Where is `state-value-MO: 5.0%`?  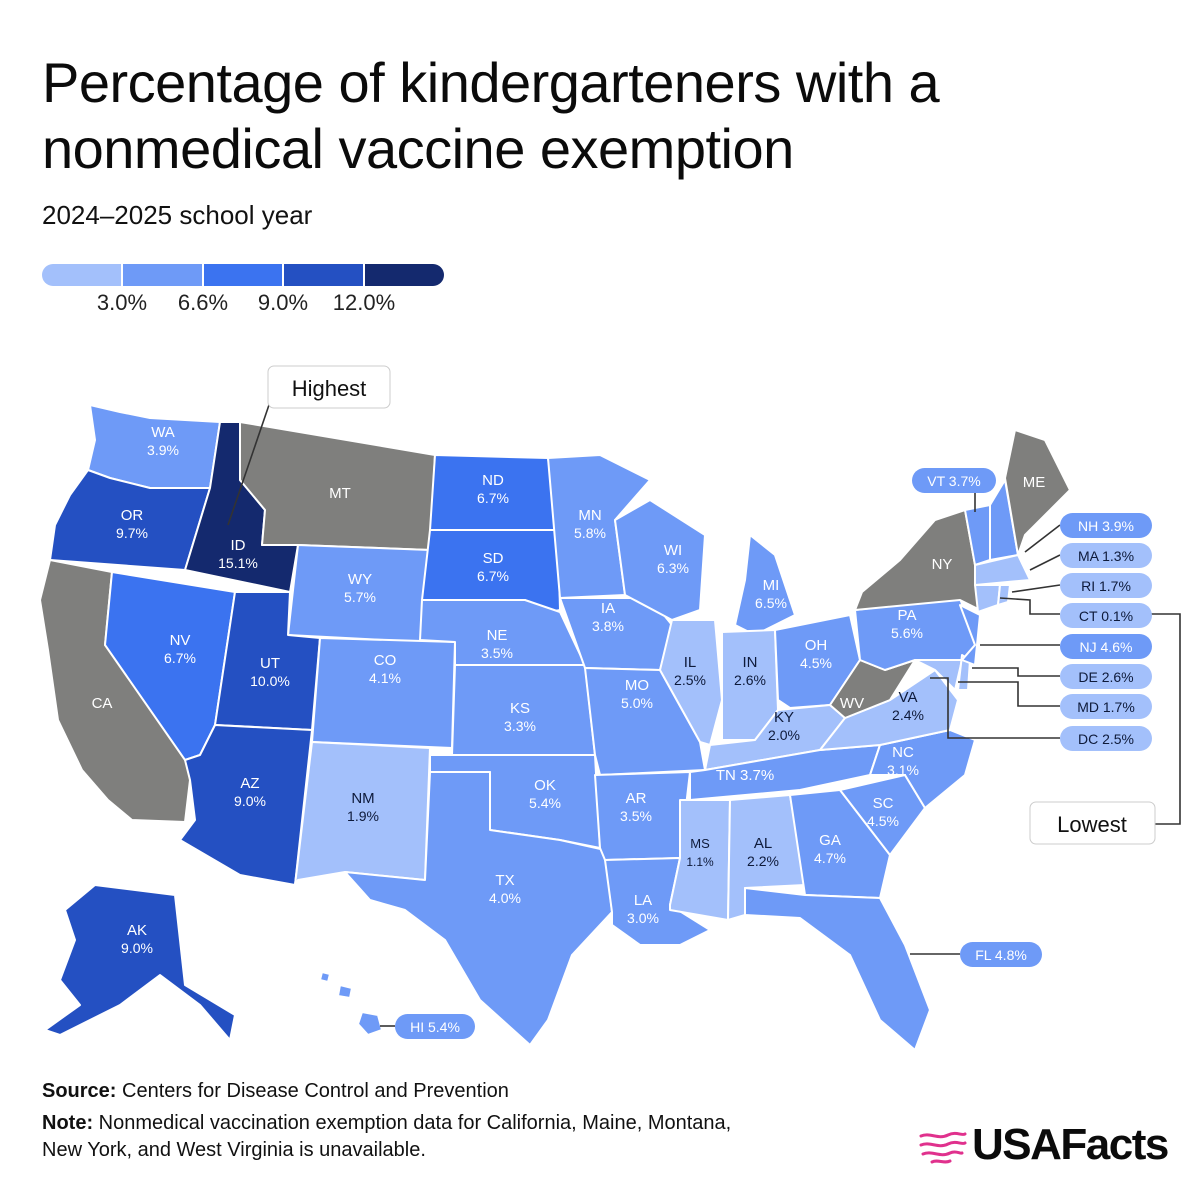
state-value-MO: 5.0% is located at coordinates (637, 703).